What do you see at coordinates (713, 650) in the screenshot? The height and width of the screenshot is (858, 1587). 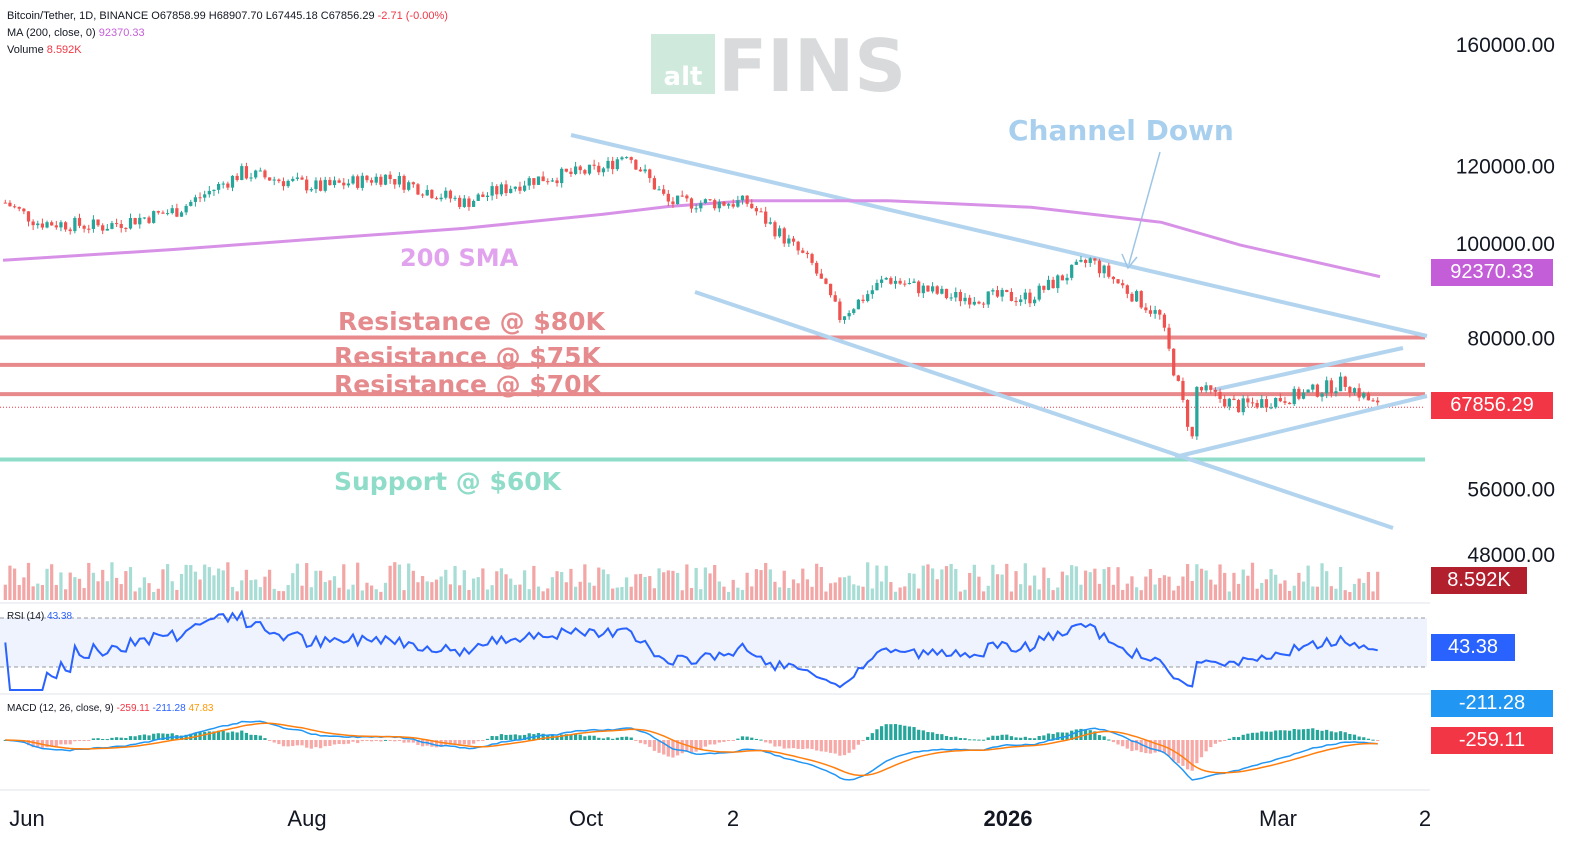 I see `rsi-pane` at bounding box center [713, 650].